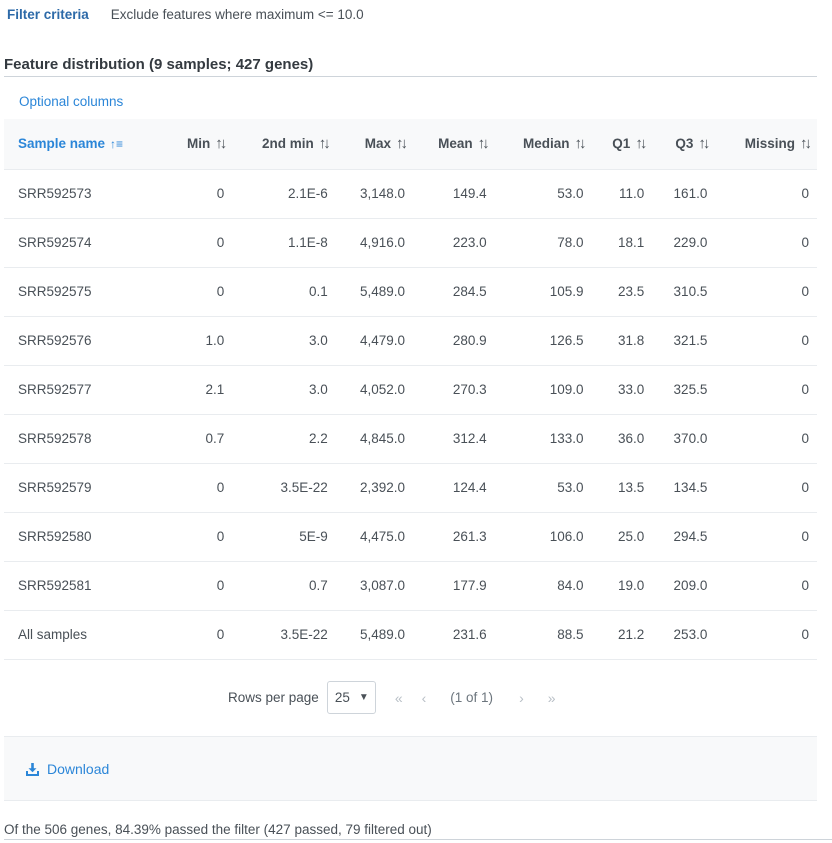 The image size is (832, 843). What do you see at coordinates (684, 586) in the screenshot?
I see `table-cell: 209.0` at bounding box center [684, 586].